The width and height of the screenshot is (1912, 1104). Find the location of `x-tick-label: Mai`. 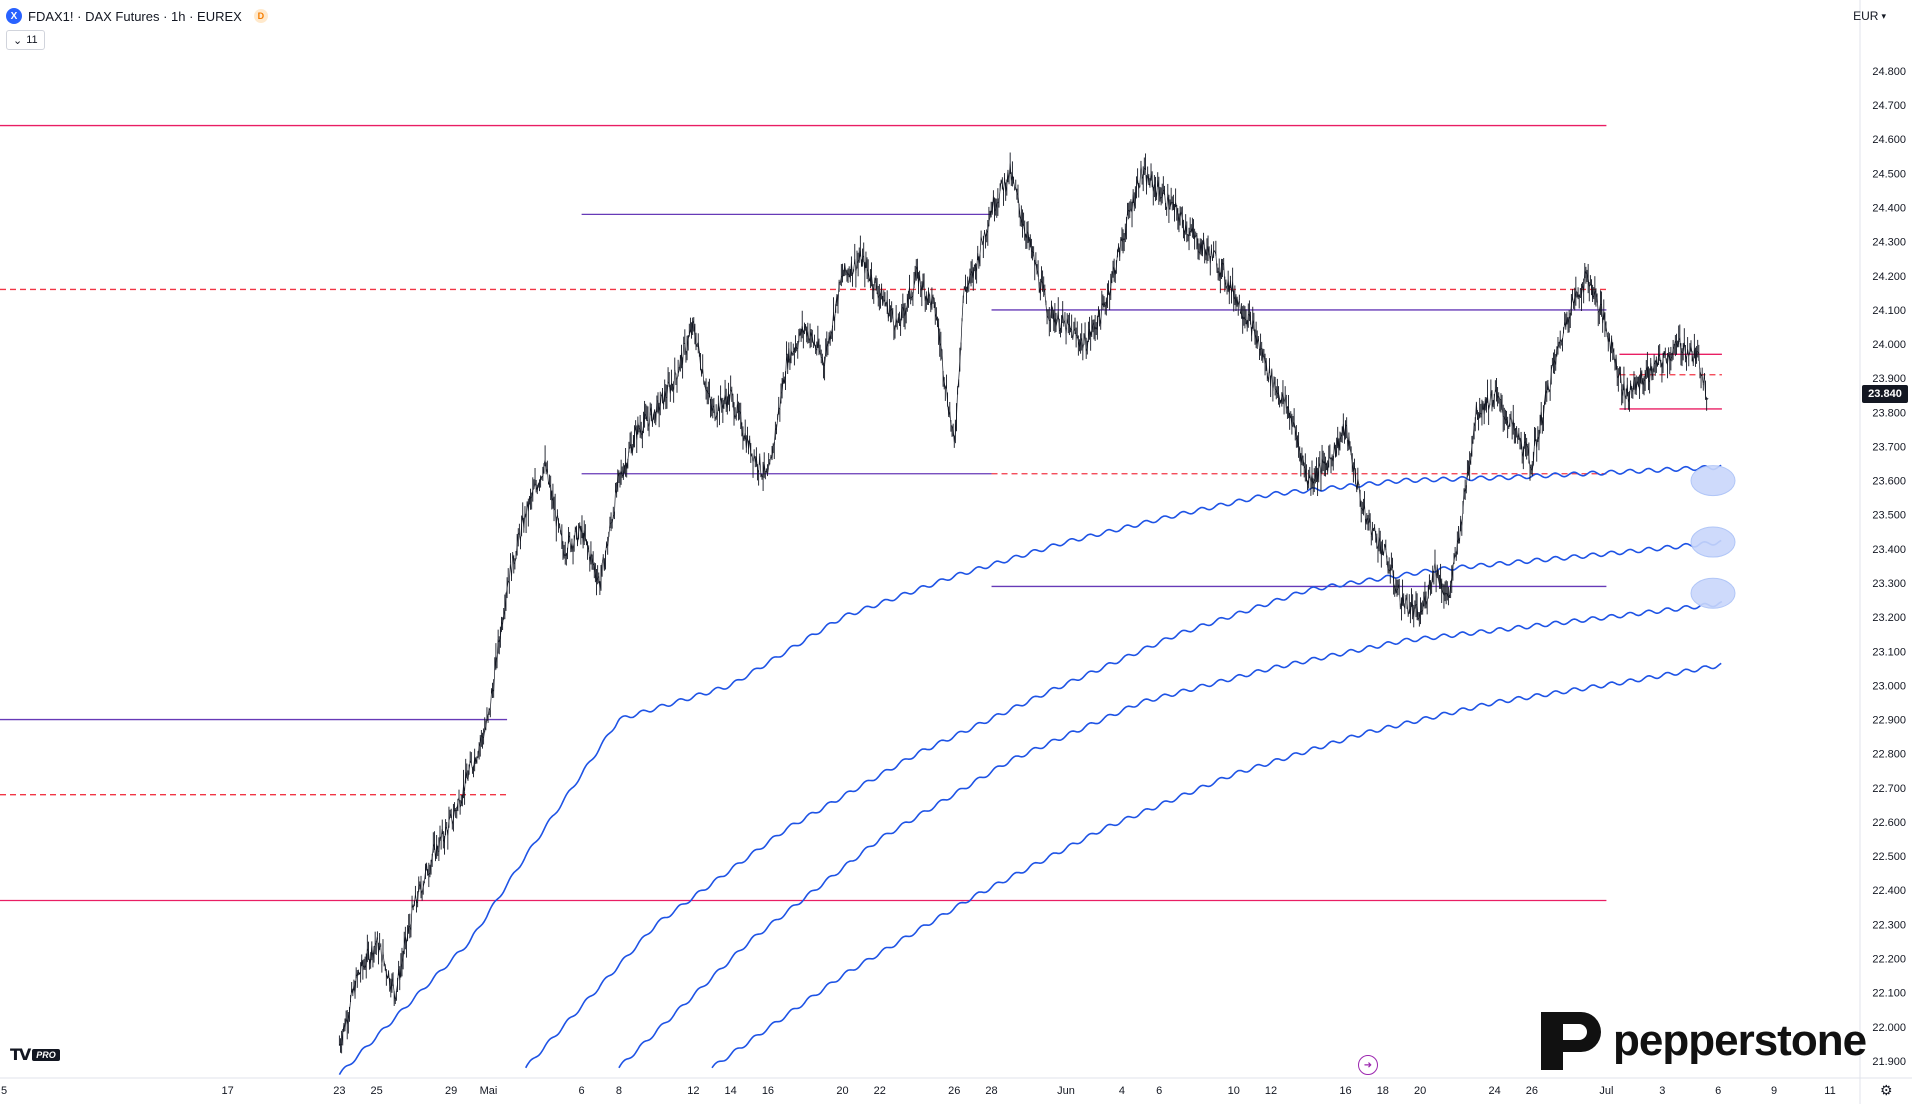

x-tick-label: Mai is located at coordinates (489, 1091).